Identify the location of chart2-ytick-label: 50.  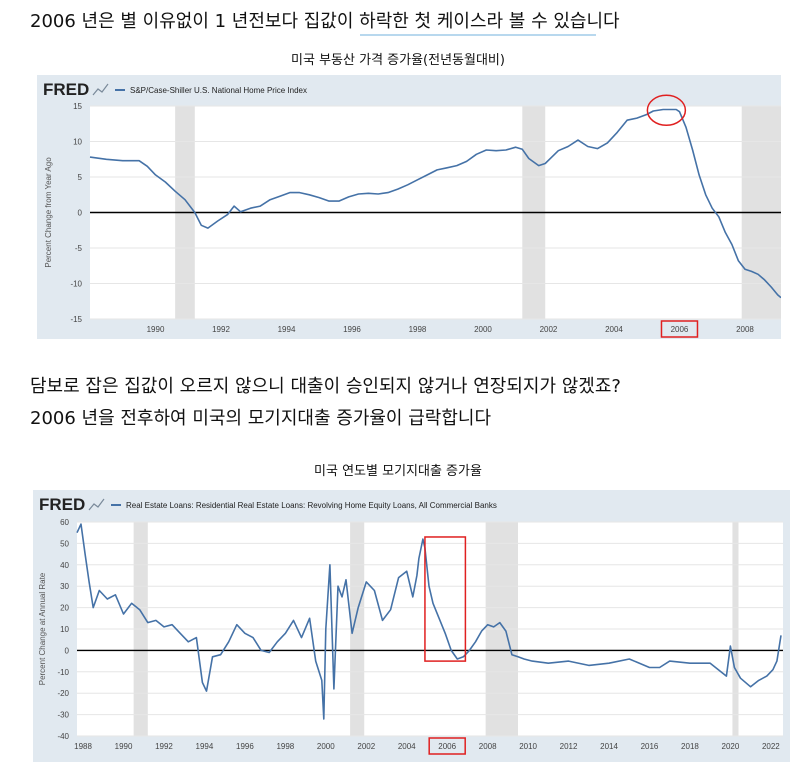
(64, 543).